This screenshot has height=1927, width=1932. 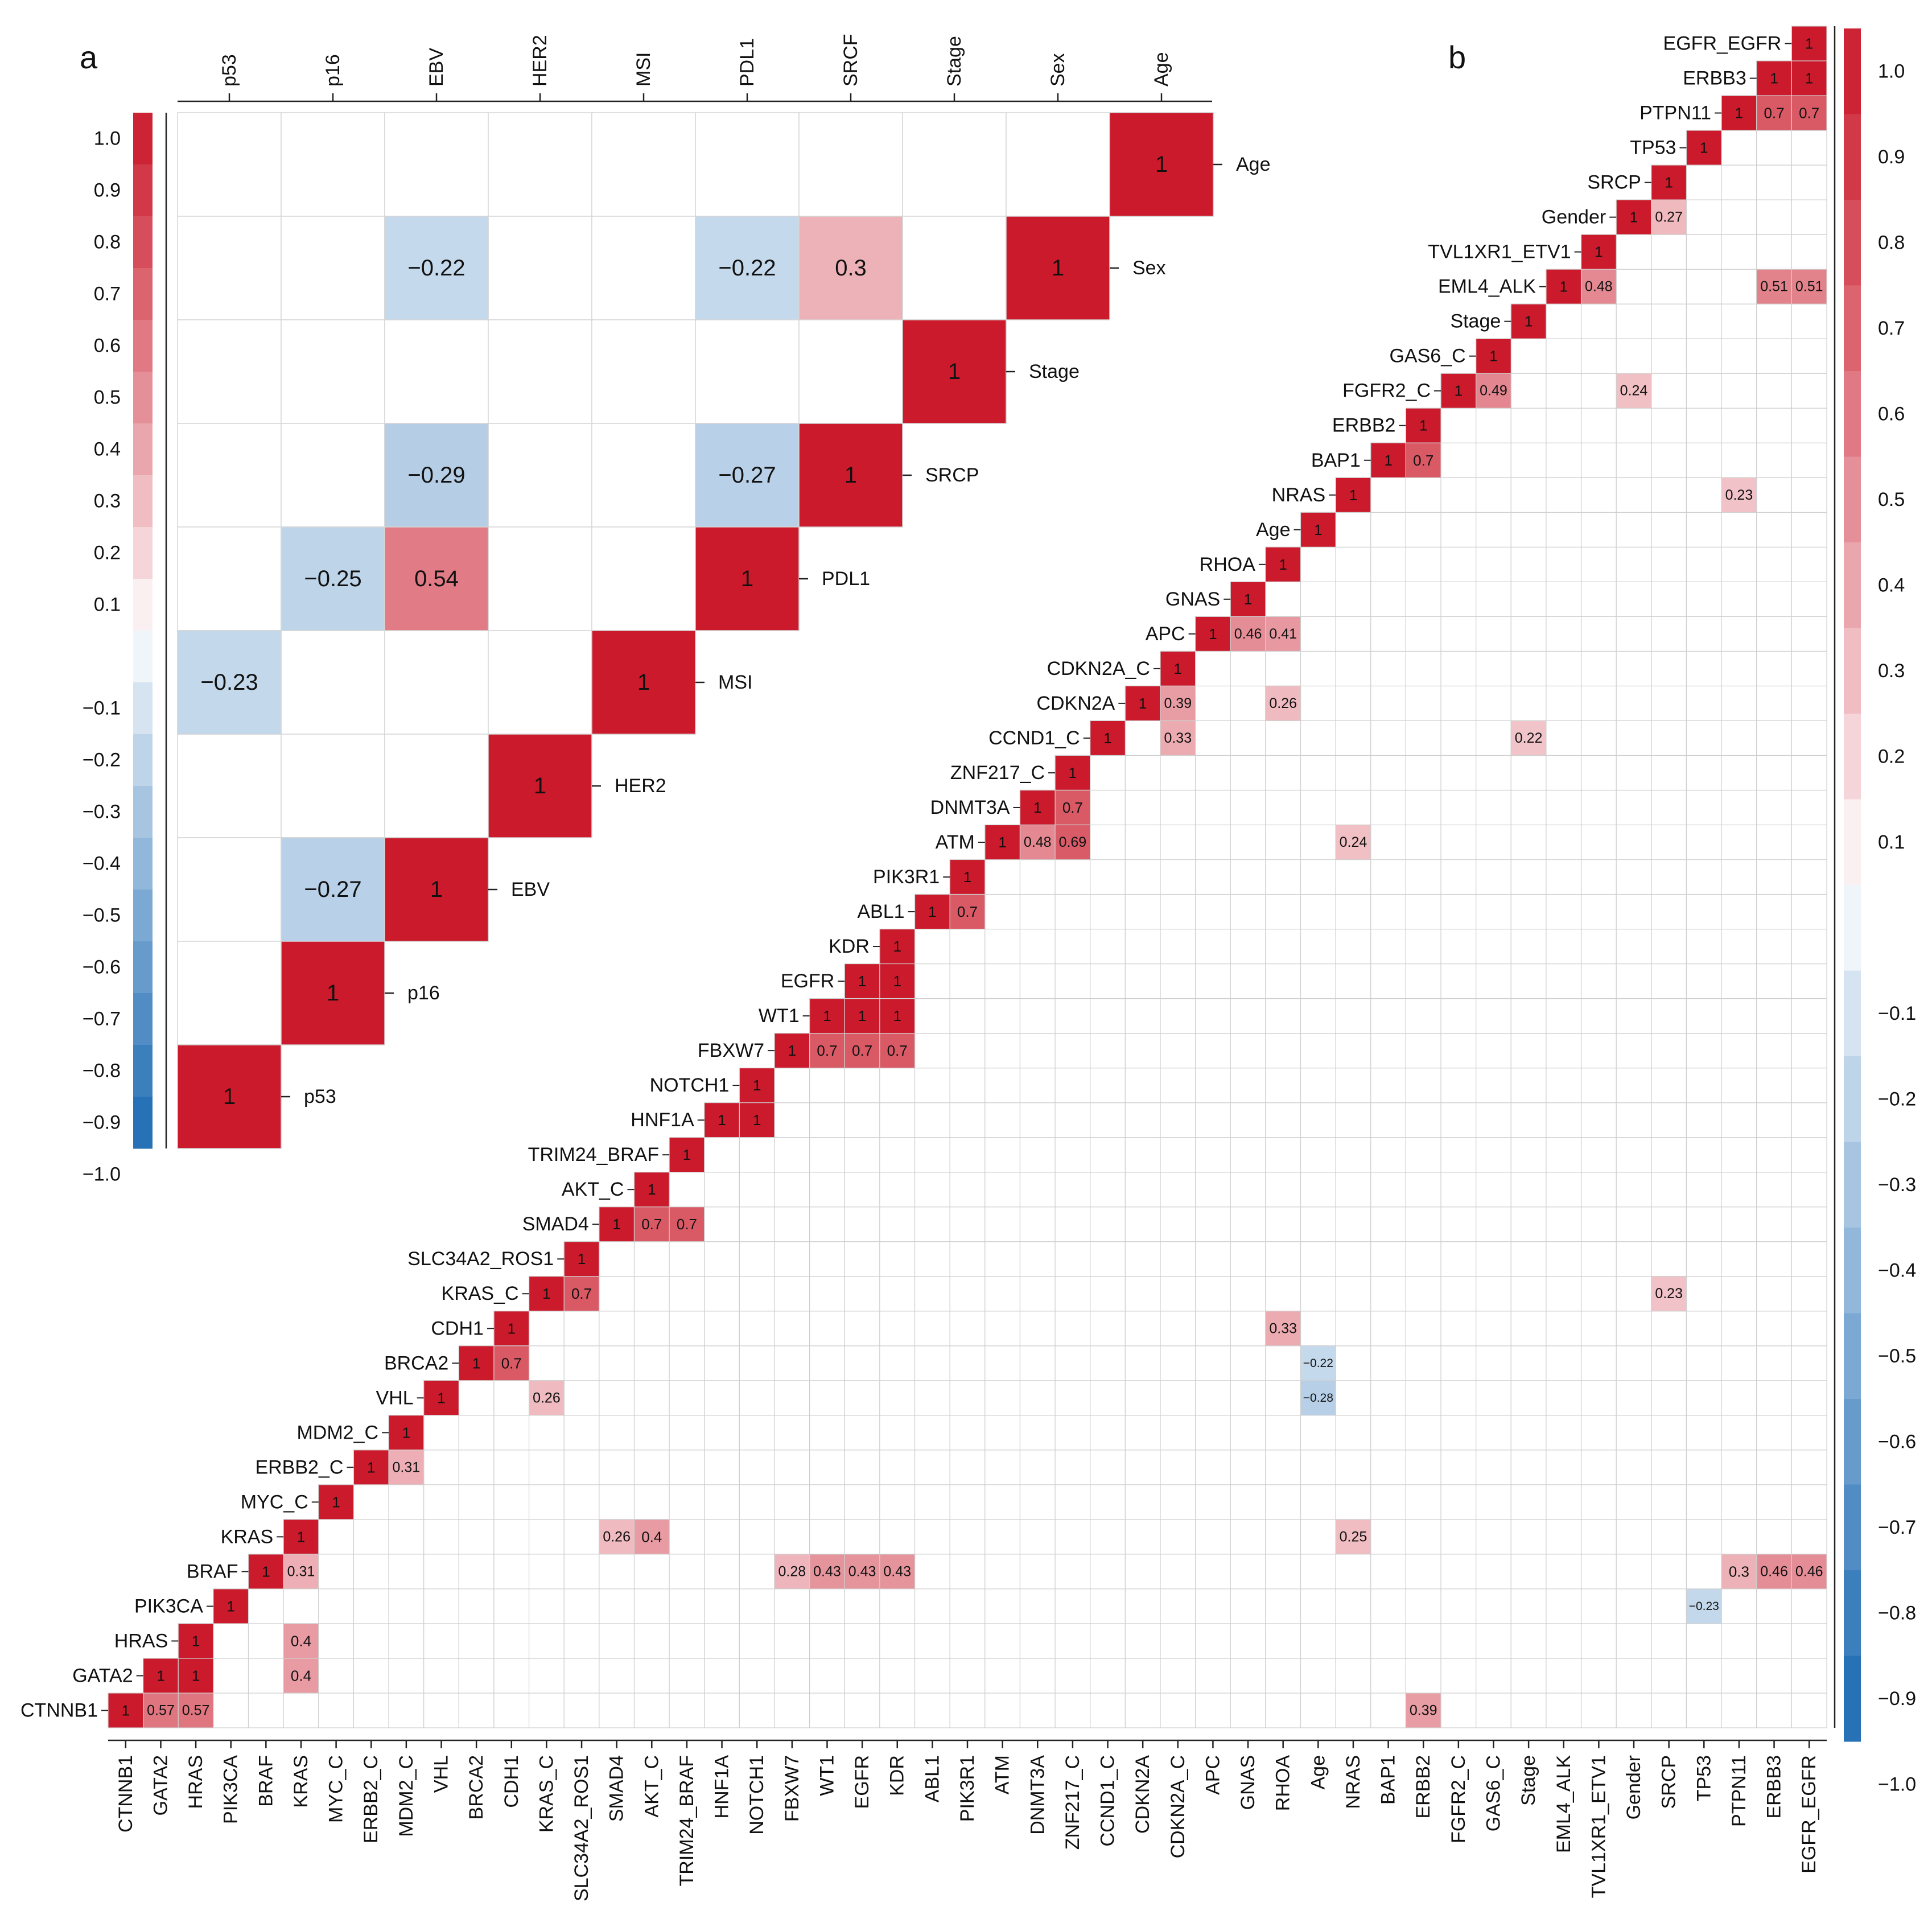 I want to click on panel-b-column-label: TVL1XR1_ETV1, so click(x=1598, y=1826).